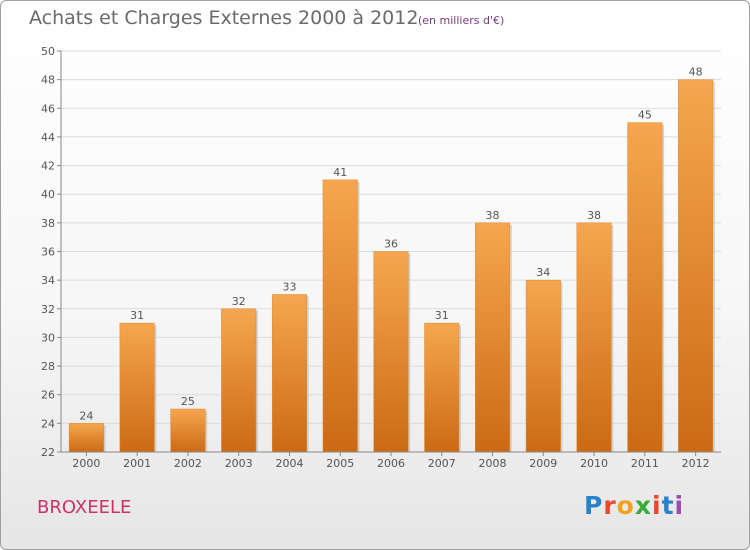 This screenshot has height=550, width=750. Describe the element at coordinates (48, 51) in the screenshot. I see `y-tick-label: 50` at that location.